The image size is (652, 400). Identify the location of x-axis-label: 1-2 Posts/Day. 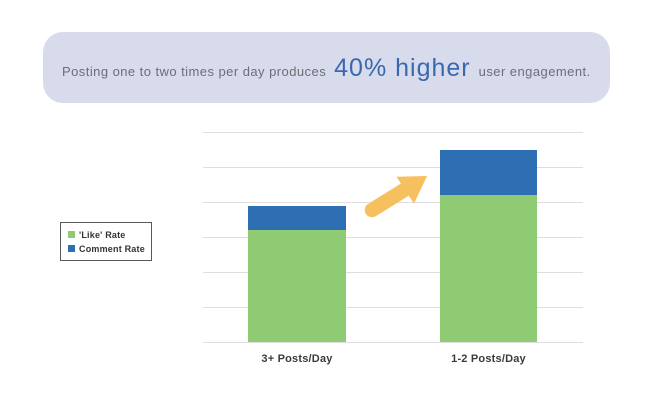
(488, 359).